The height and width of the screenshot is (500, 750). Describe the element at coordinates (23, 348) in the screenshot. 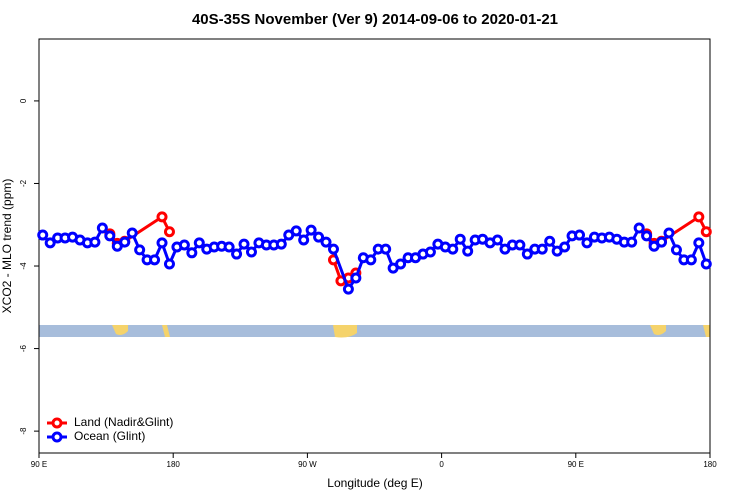

I see `y-tick-label: -6` at that location.